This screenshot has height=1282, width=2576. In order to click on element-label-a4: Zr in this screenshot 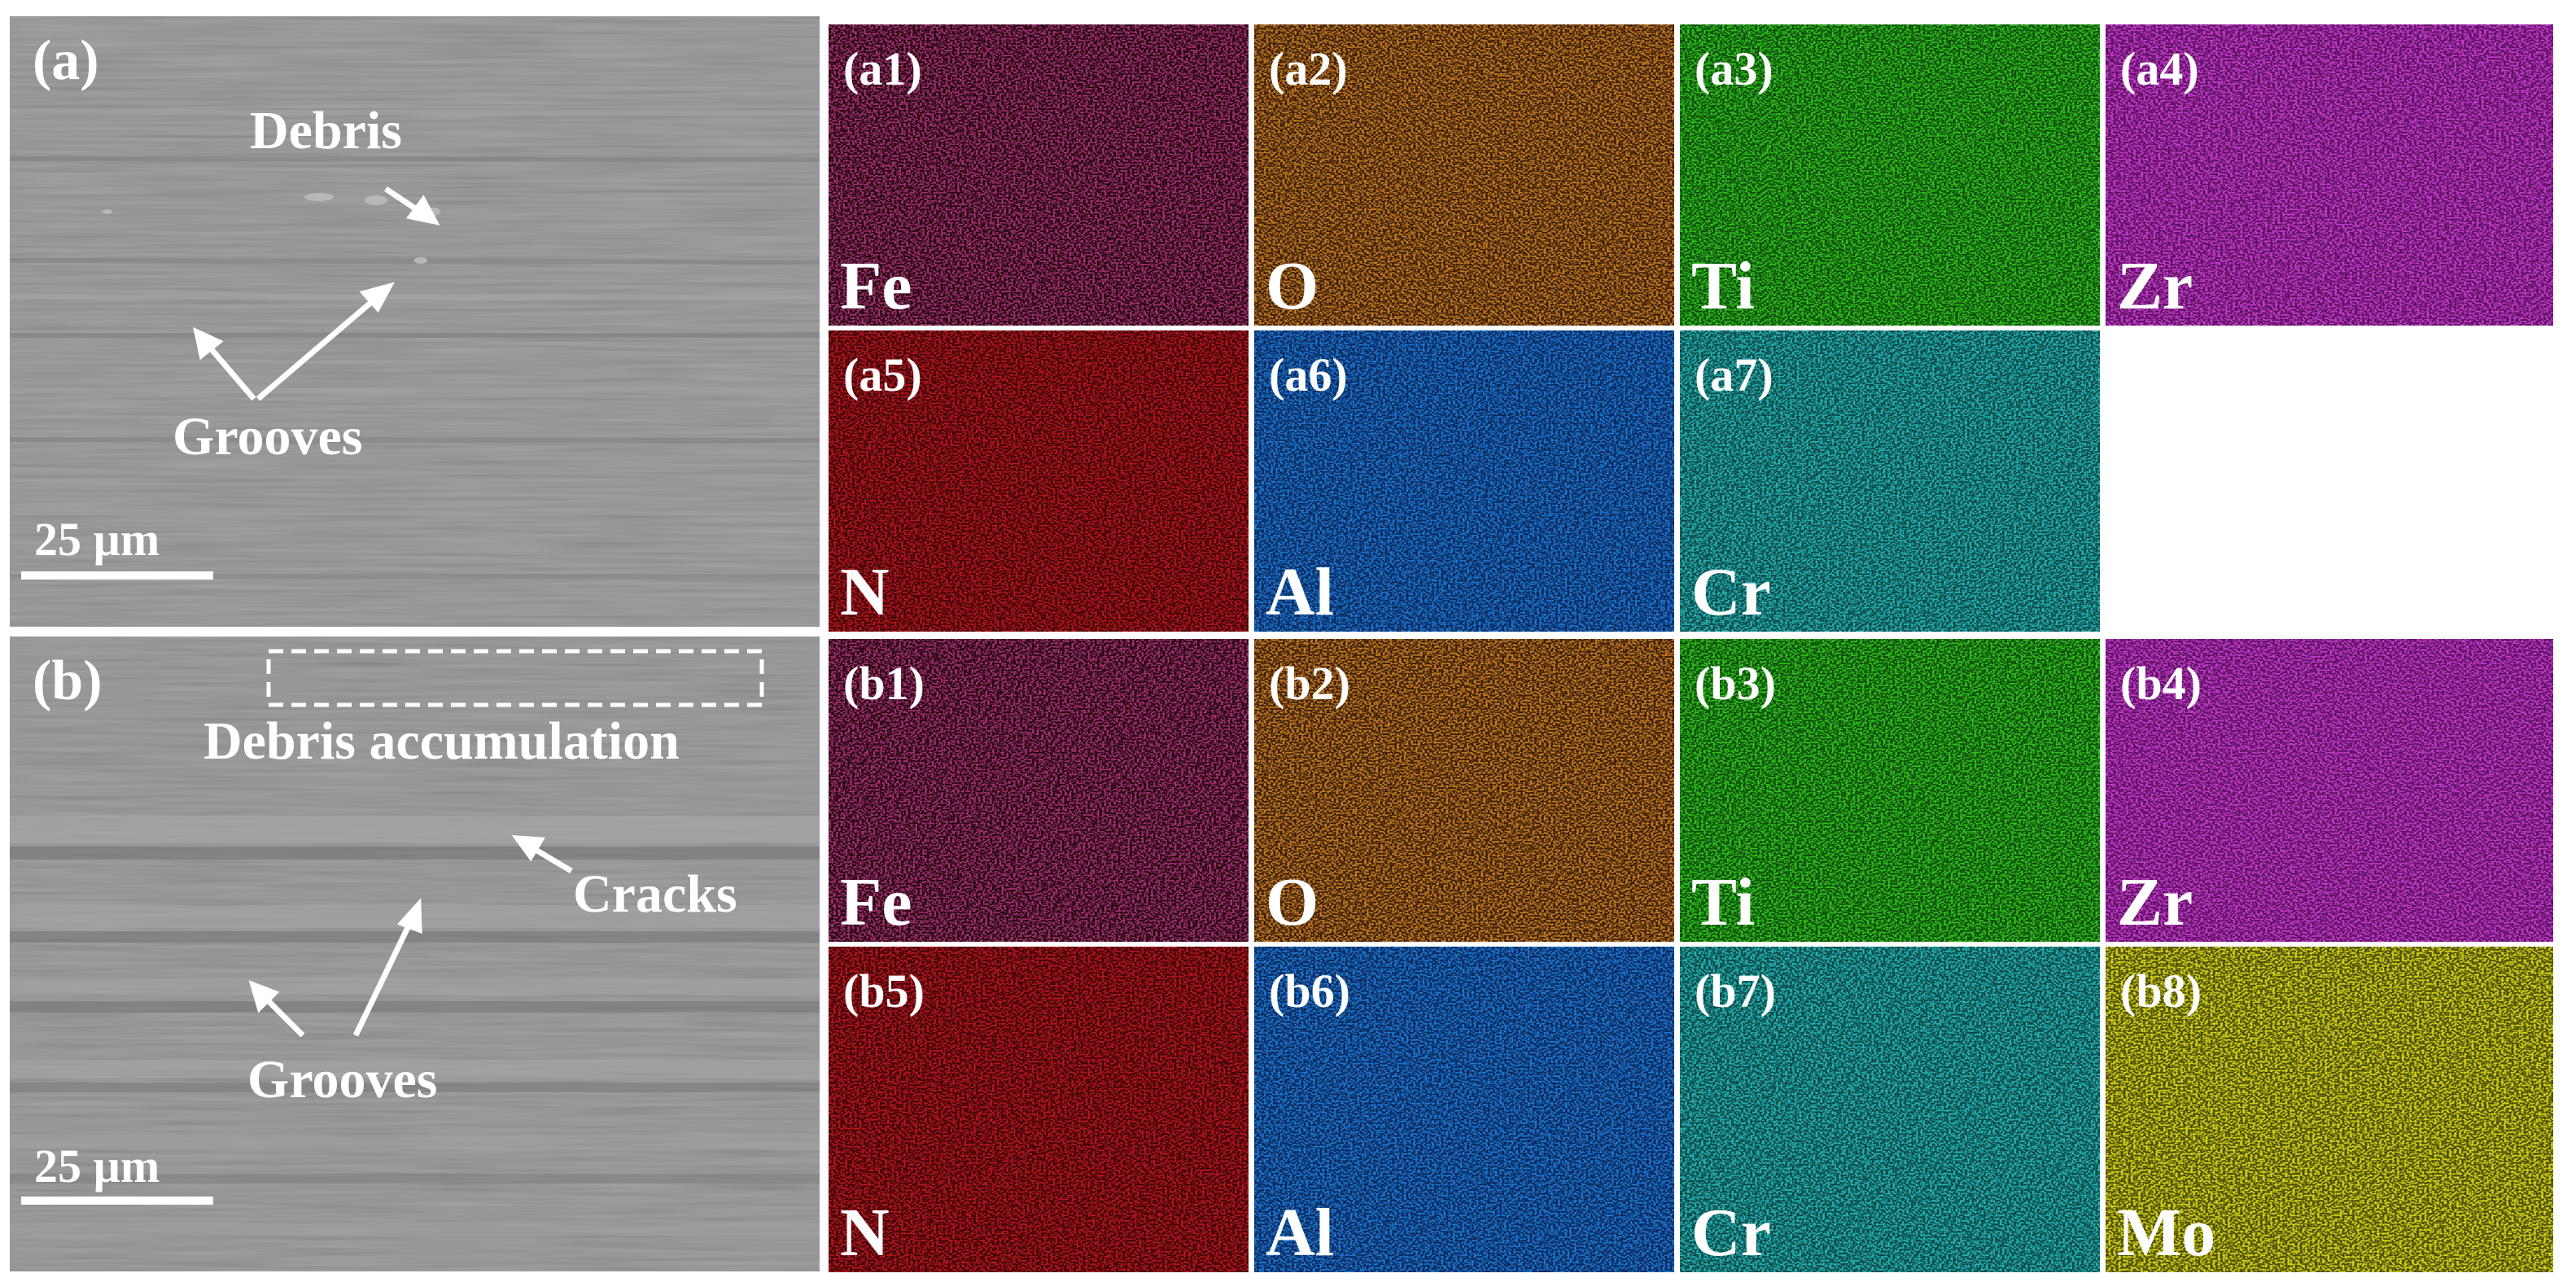, I will do `click(2155, 286)`.